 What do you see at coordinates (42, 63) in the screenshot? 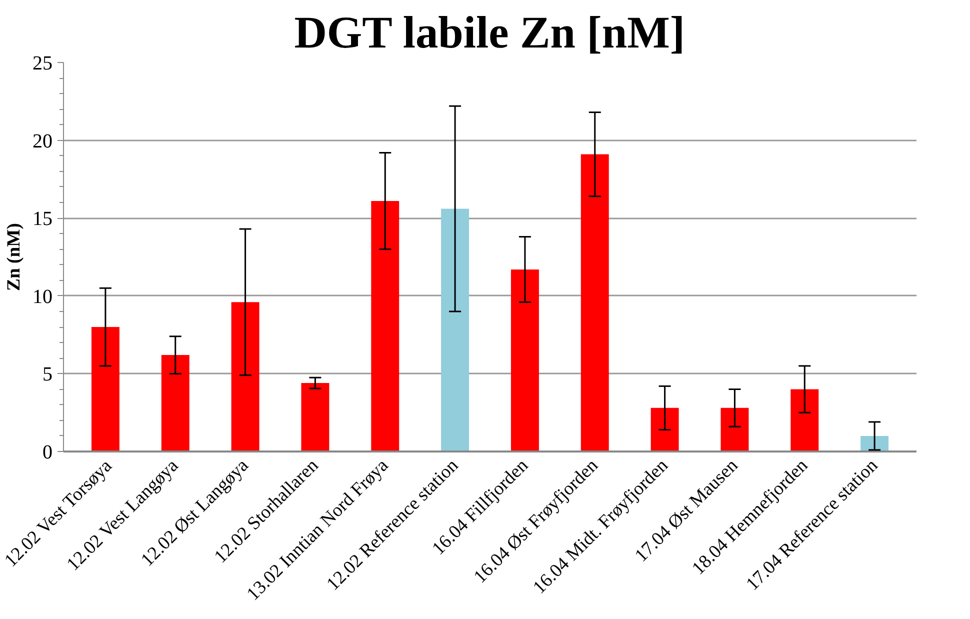
I see `y-tick-label: 25` at bounding box center [42, 63].